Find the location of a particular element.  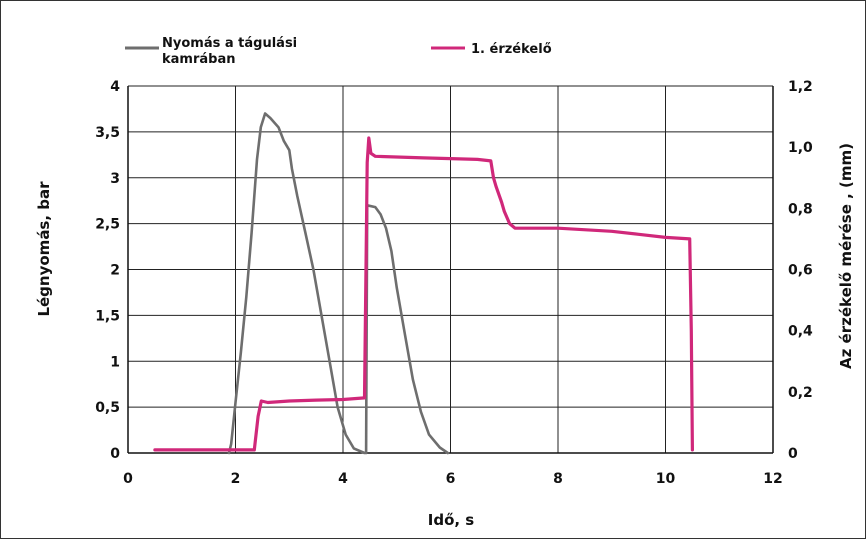

y-right-tick-label: 0,4 is located at coordinates (800, 332).